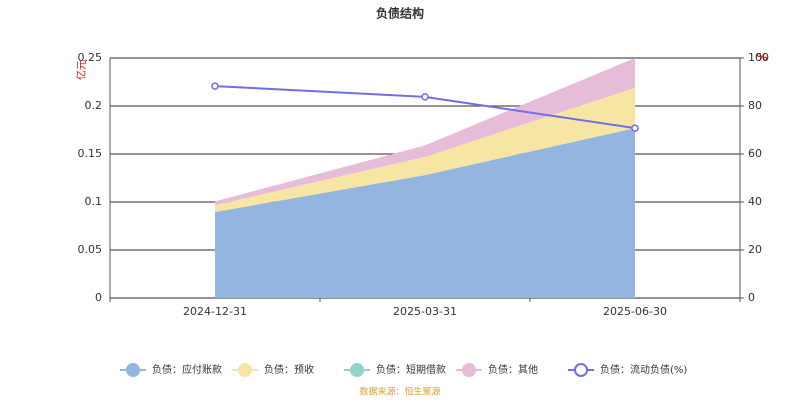  What do you see at coordinates (761, 57) in the screenshot?
I see `y2-axis-label: %` at bounding box center [761, 57].